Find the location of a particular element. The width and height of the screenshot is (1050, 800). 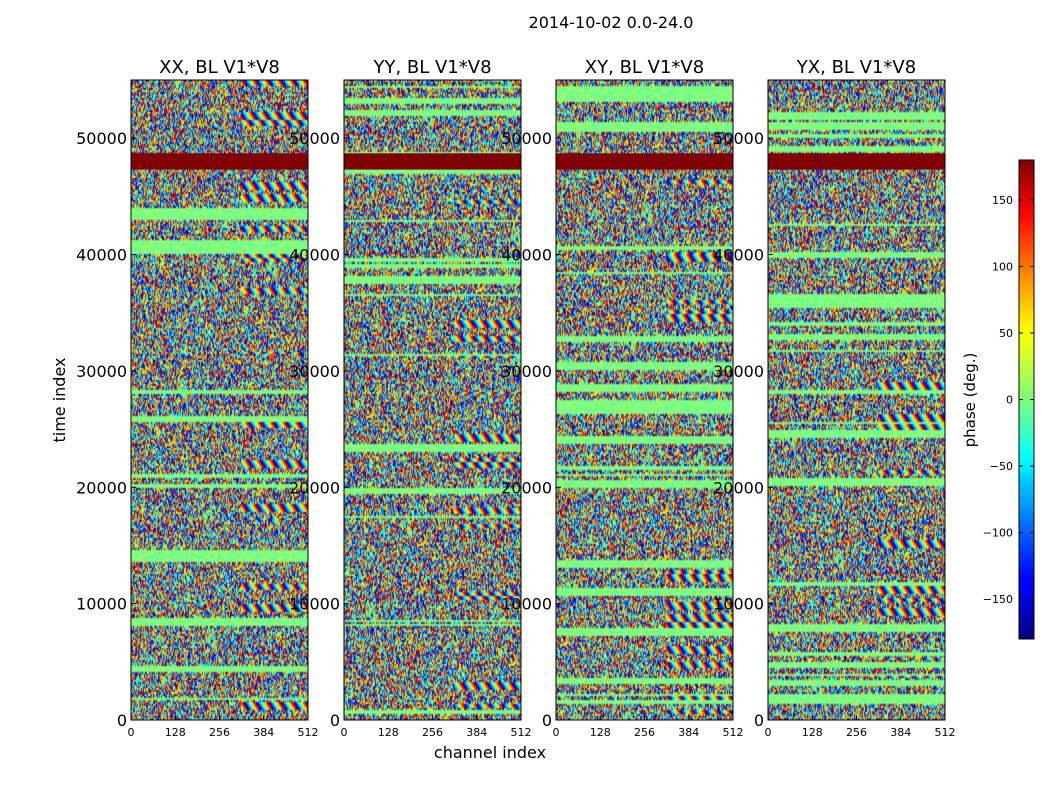

colorbar-tick-label: 50 is located at coordinates (1006, 333).